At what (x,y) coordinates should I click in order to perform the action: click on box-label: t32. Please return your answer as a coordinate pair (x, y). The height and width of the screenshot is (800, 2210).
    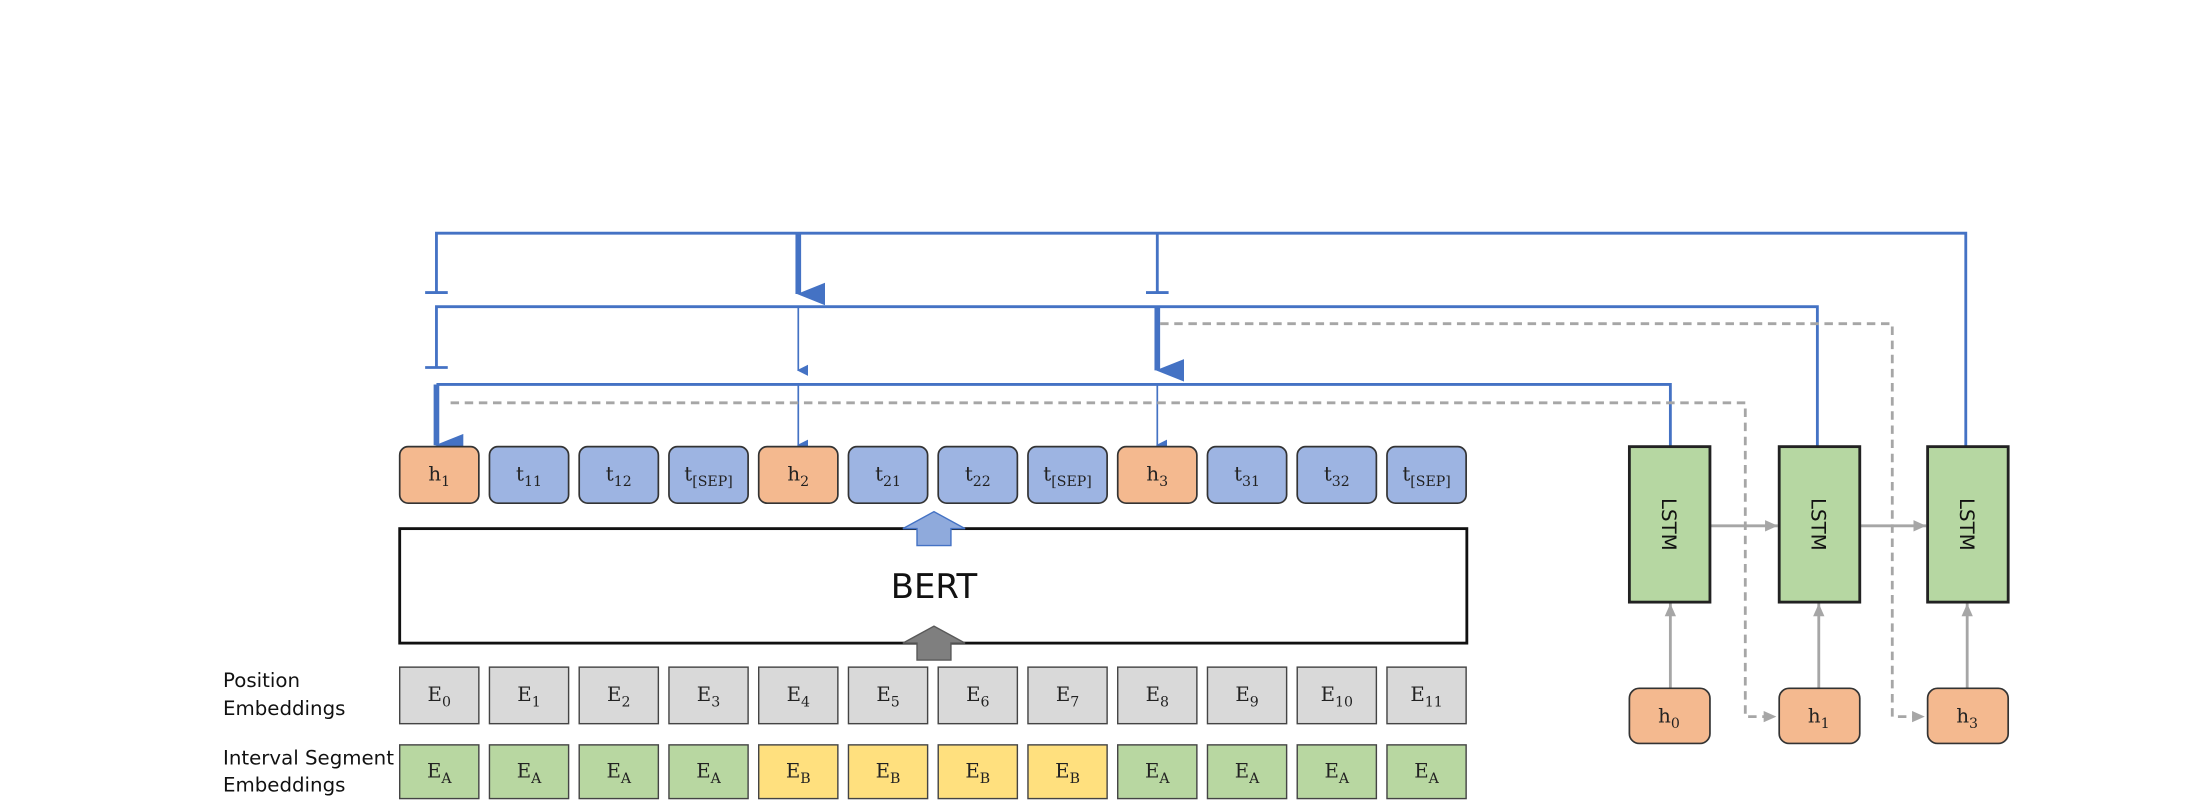
    Looking at the image, I should click on (1337, 477).